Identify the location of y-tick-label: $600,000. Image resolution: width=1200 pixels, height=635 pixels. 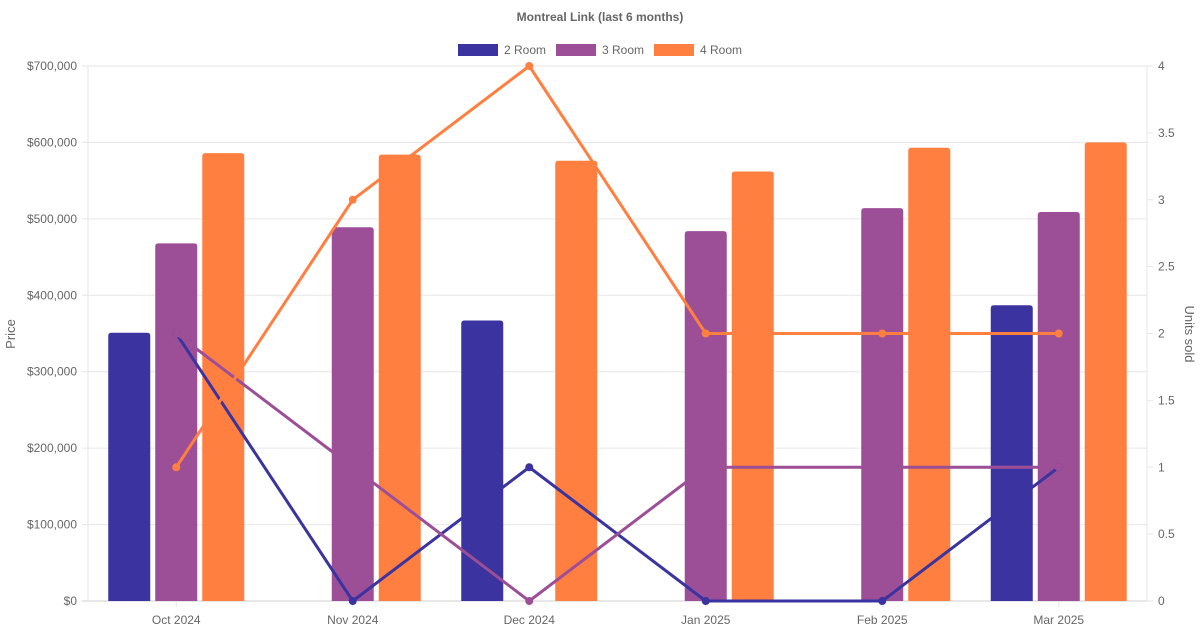
(52, 142).